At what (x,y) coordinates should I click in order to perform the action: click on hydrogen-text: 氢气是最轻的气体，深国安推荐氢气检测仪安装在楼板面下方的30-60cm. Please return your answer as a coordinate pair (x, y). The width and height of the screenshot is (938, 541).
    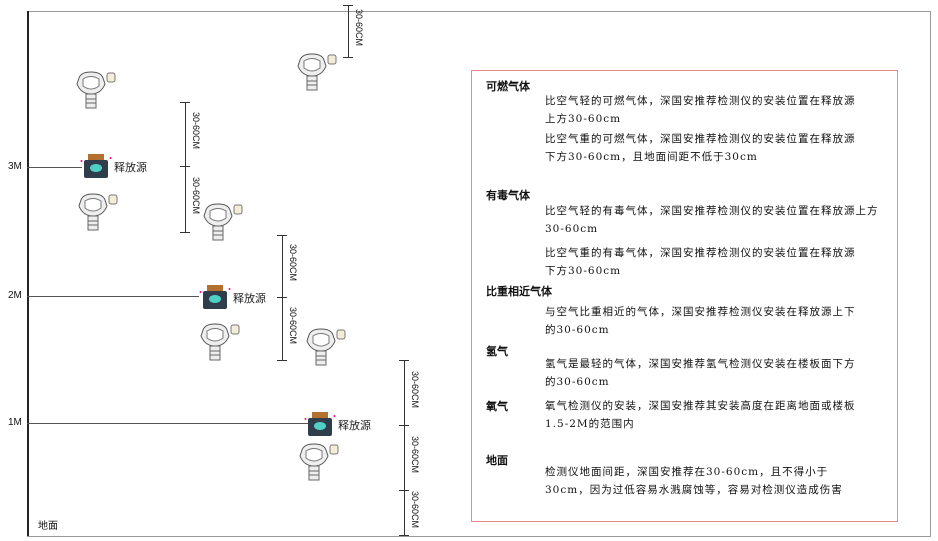
    Looking at the image, I should click on (700, 373).